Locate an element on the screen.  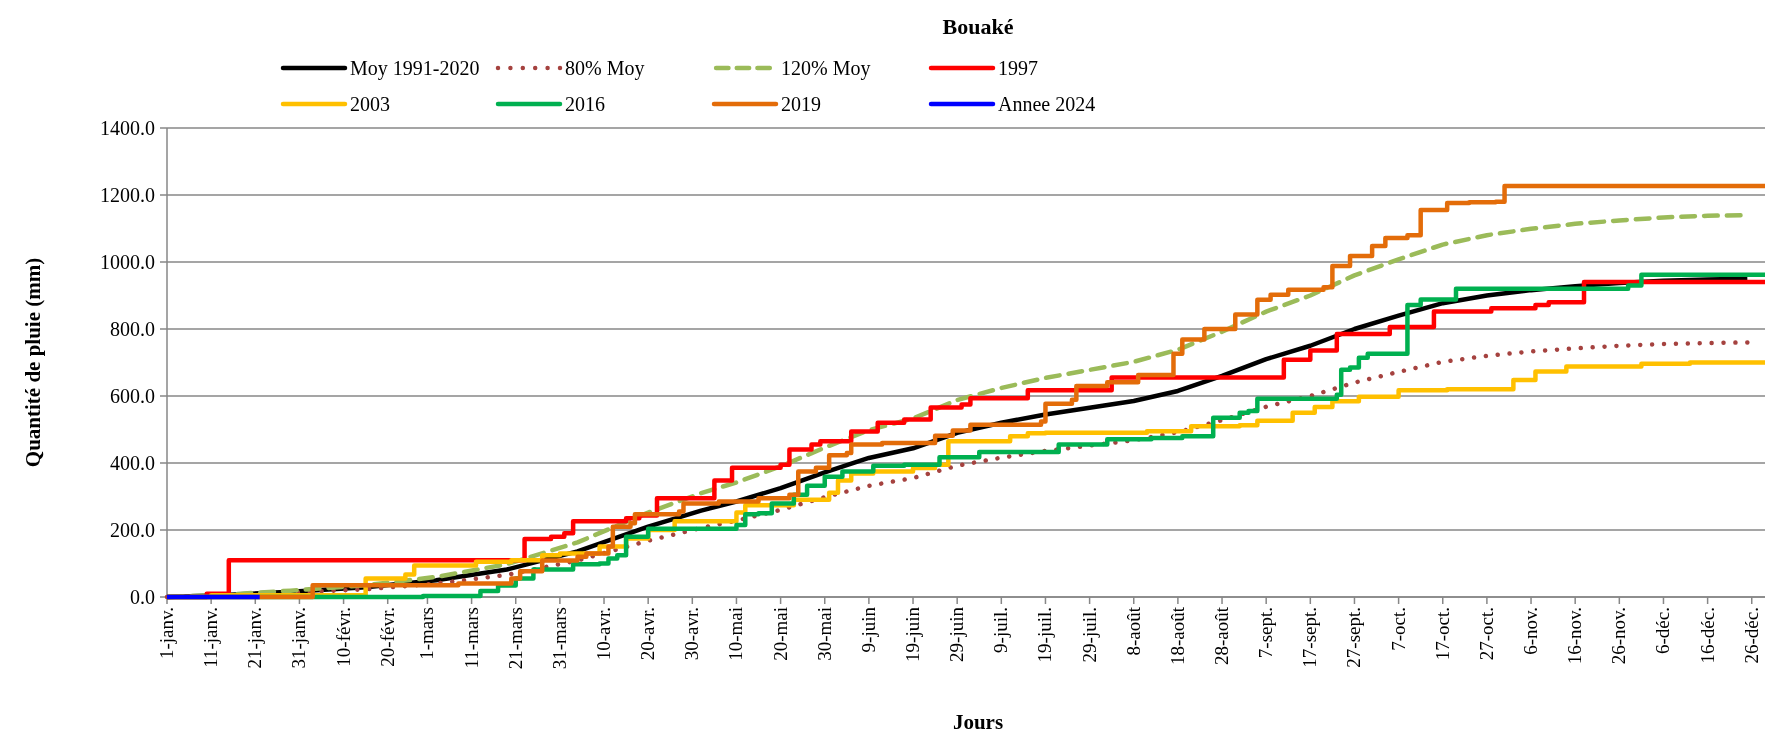
x-tick-label: 29-juil. is located at coordinates (1089, 635).